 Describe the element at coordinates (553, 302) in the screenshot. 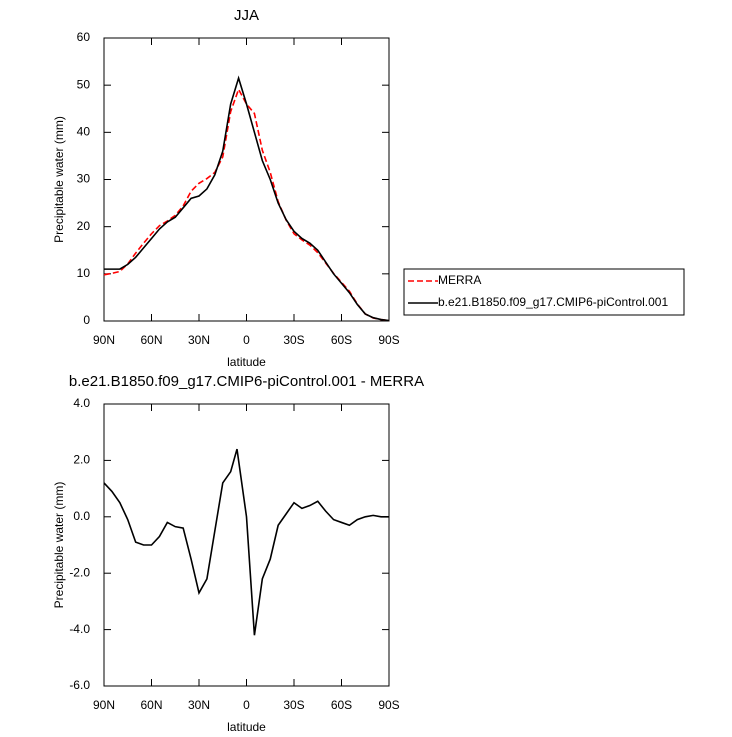

I see `legend-label: b.e21.B1850.f09_g17.CMIP6-piControl.001` at that location.